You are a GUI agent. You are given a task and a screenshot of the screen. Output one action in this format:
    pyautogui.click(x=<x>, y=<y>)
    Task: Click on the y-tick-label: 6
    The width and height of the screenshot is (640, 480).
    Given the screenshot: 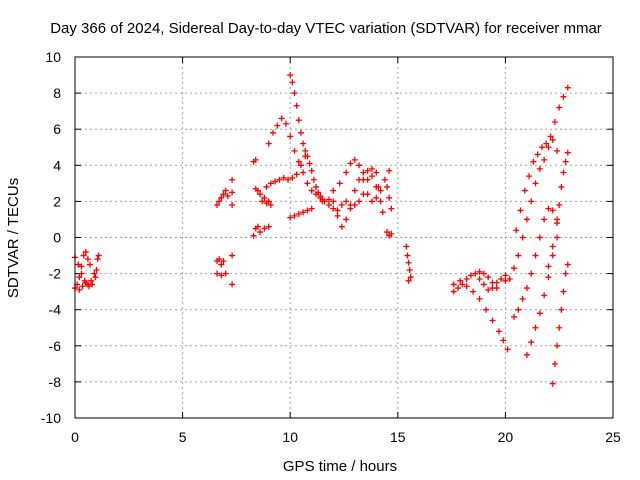 What is the action you would take?
    pyautogui.click(x=57, y=129)
    